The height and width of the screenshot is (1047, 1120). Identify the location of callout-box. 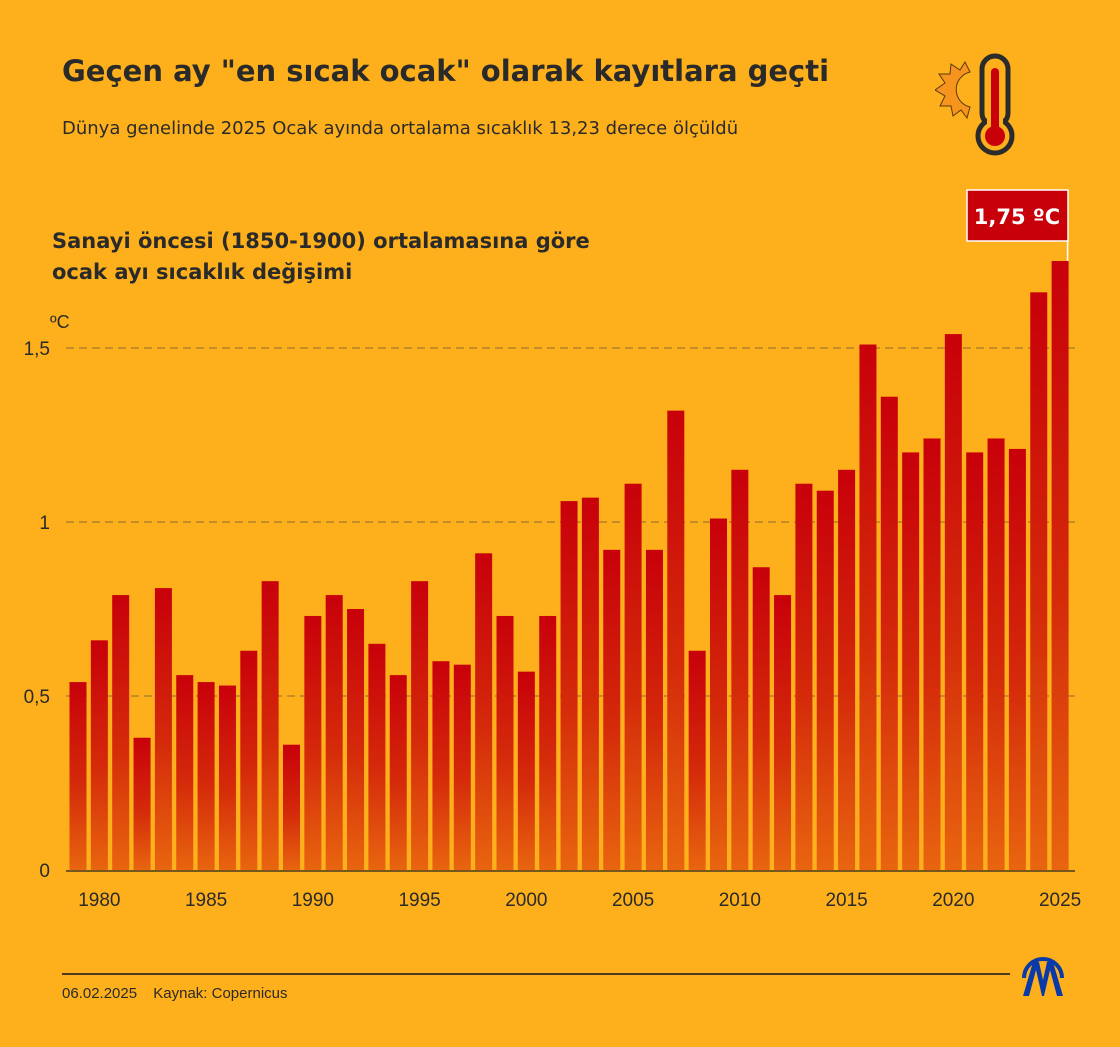
(1017, 215).